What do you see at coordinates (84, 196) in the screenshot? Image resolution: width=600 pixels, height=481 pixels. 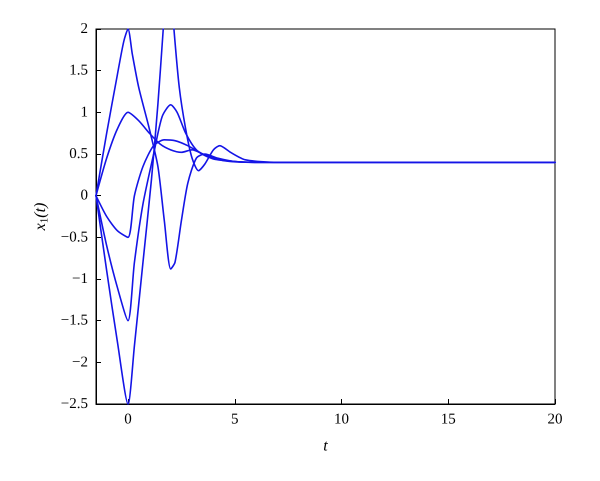 I see `y-tick-label: 0` at bounding box center [84, 196].